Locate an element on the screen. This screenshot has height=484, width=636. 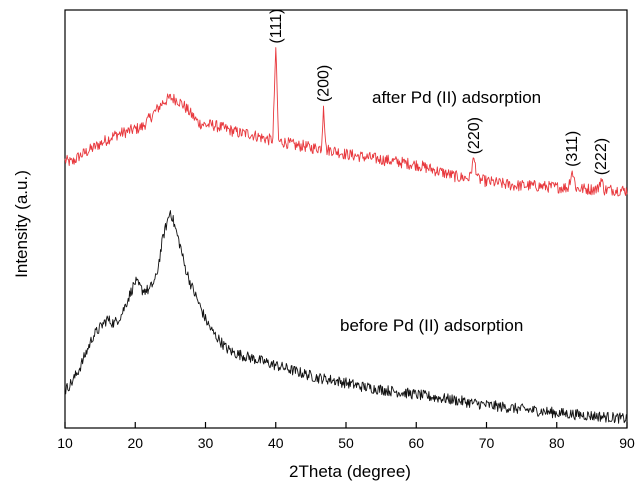
x-tick-label: 30 is located at coordinates (206, 443).